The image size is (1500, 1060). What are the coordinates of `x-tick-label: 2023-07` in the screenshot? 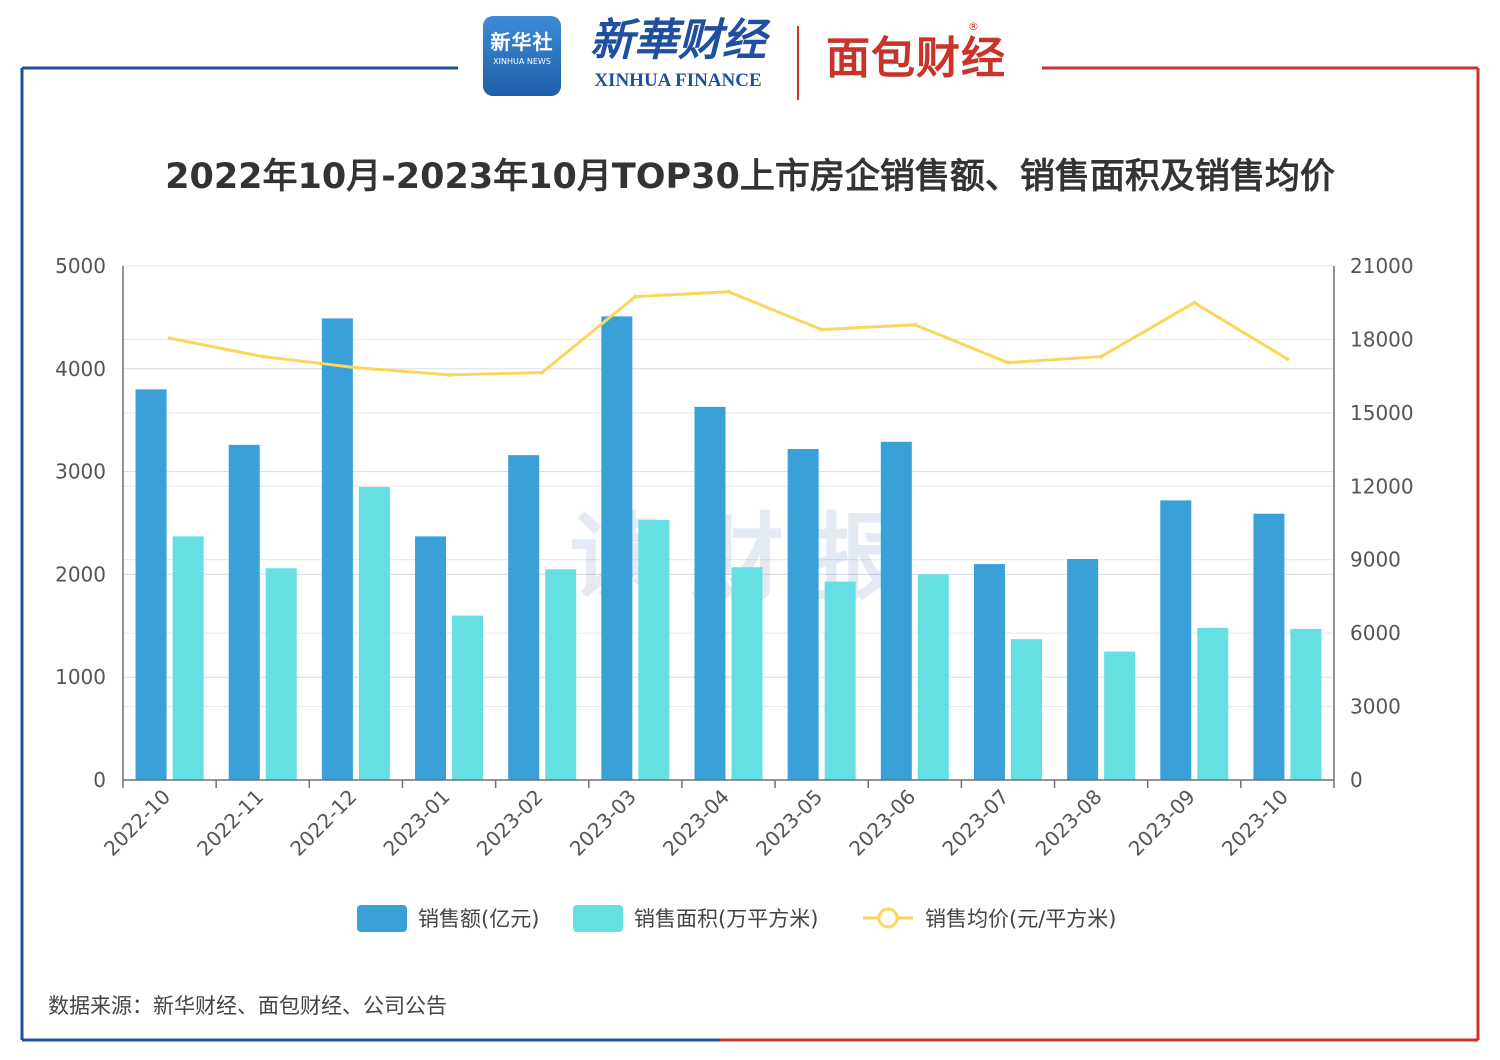 It's located at (975, 823).